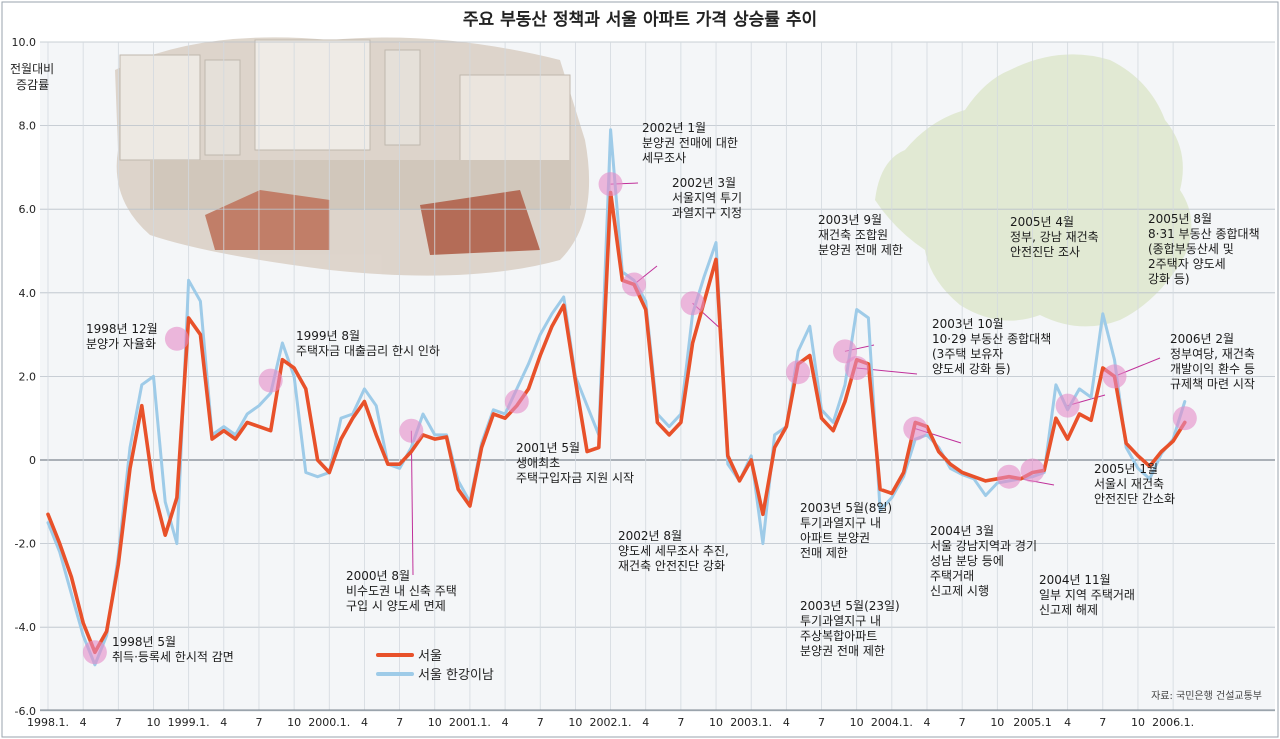  Describe the element at coordinates (707, 198) in the screenshot. I see `event-text-line: 서울지역 투기` at that location.